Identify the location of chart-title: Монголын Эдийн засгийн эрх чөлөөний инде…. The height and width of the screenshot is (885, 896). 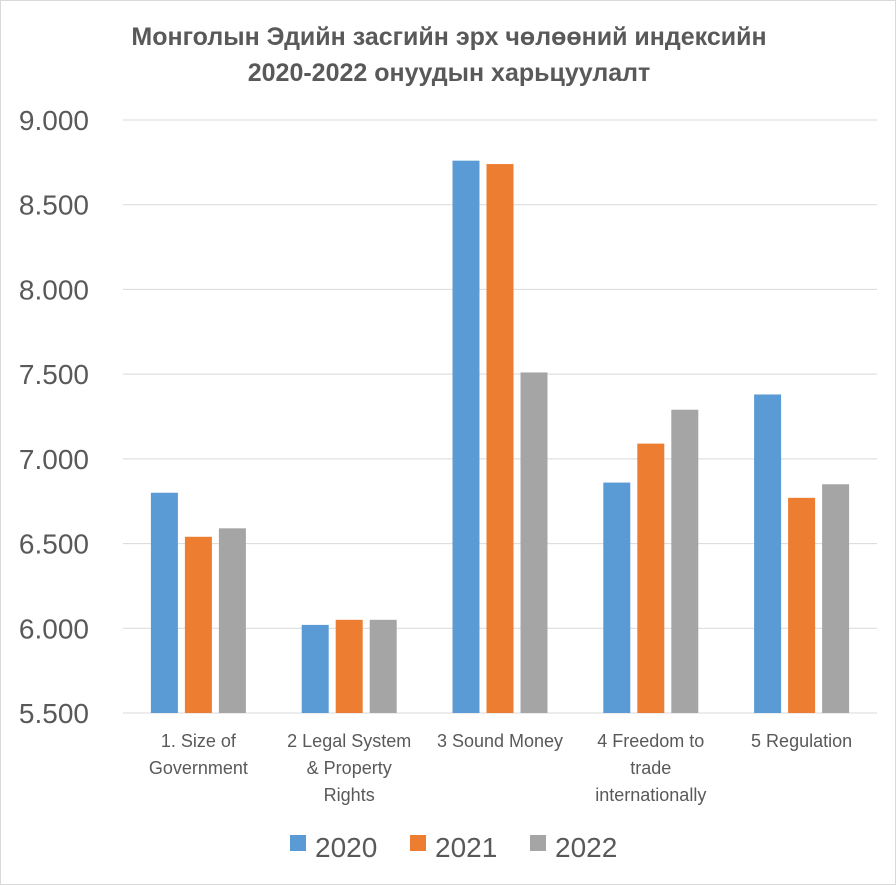
(448, 55).